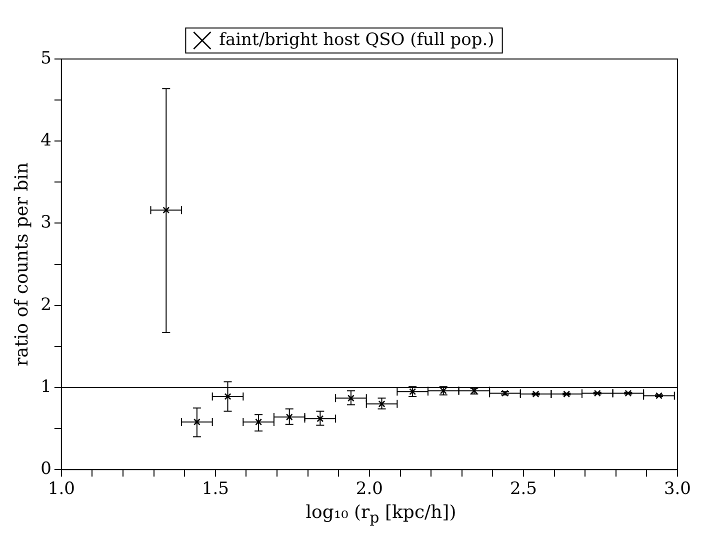 This screenshot has height=537, width=702. I want to click on y-tick-label: 3, so click(46, 222).